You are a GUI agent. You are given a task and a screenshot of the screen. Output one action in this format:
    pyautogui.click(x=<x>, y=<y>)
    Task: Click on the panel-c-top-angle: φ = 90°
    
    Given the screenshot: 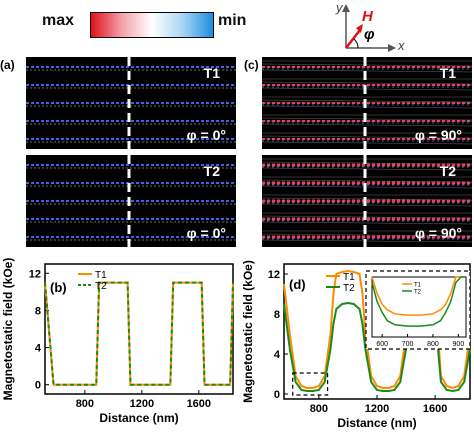 What is the action you would take?
    pyautogui.click(x=438, y=135)
    